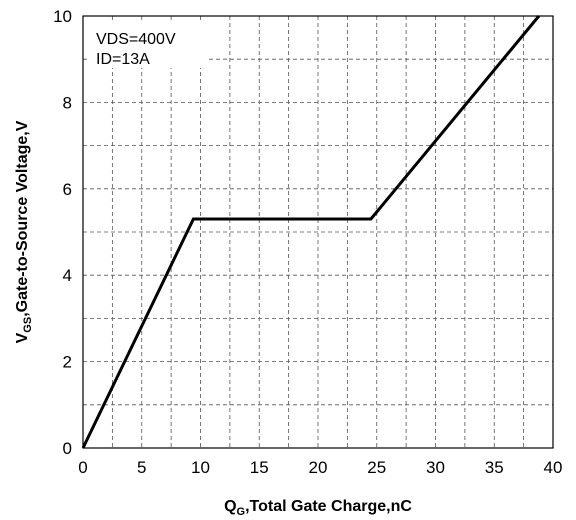 The image size is (576, 520). Describe the element at coordinates (22, 337) in the screenshot. I see `y-axis-label-main: V` at that location.